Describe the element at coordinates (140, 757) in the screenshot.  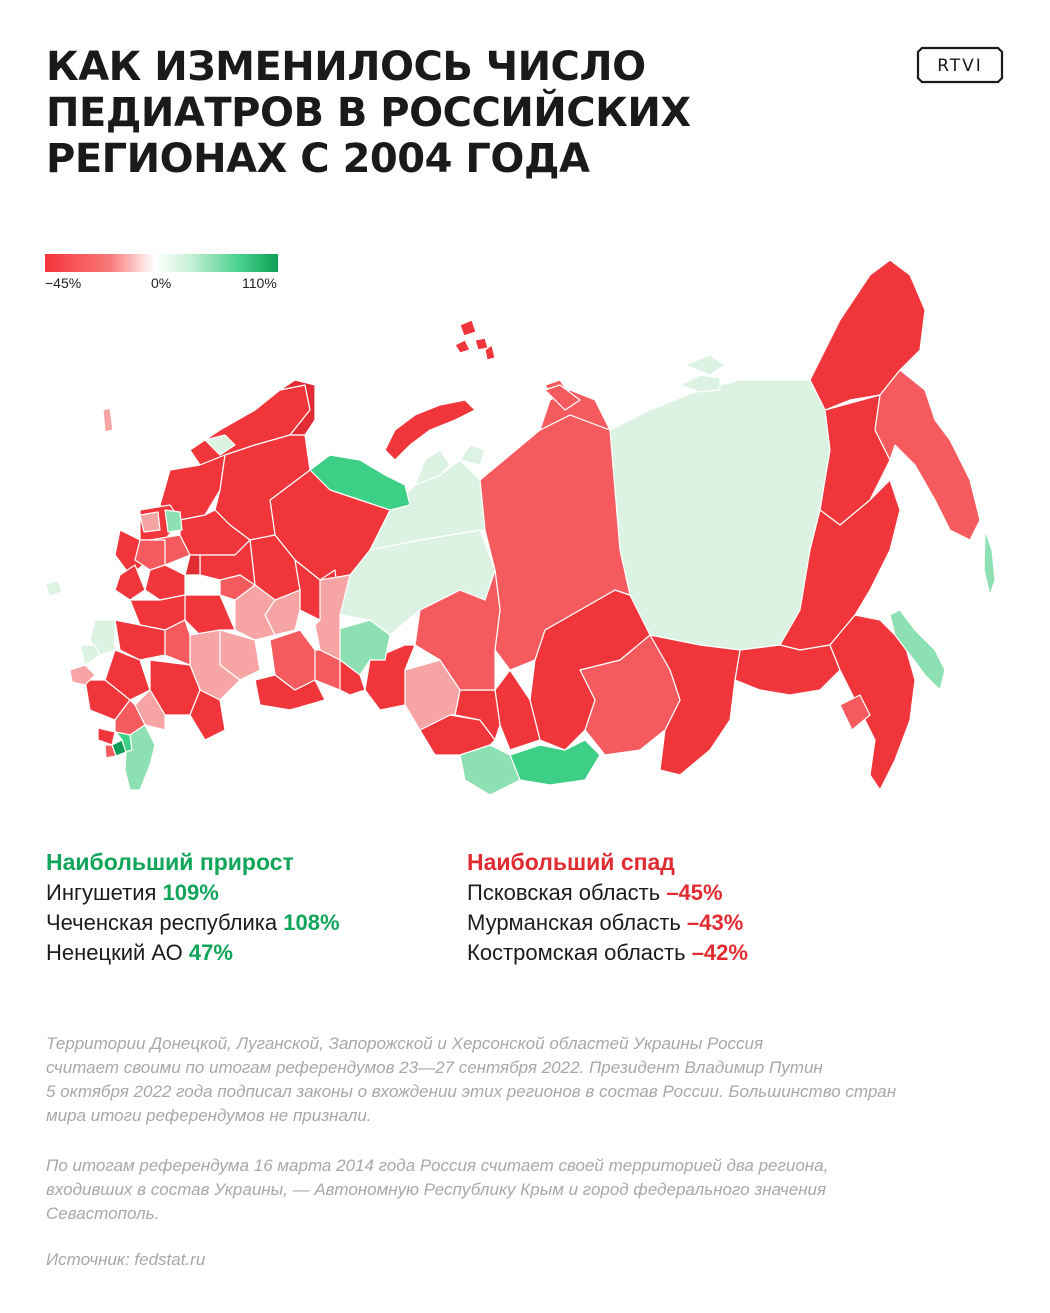
I see `region-dagestan` at that location.